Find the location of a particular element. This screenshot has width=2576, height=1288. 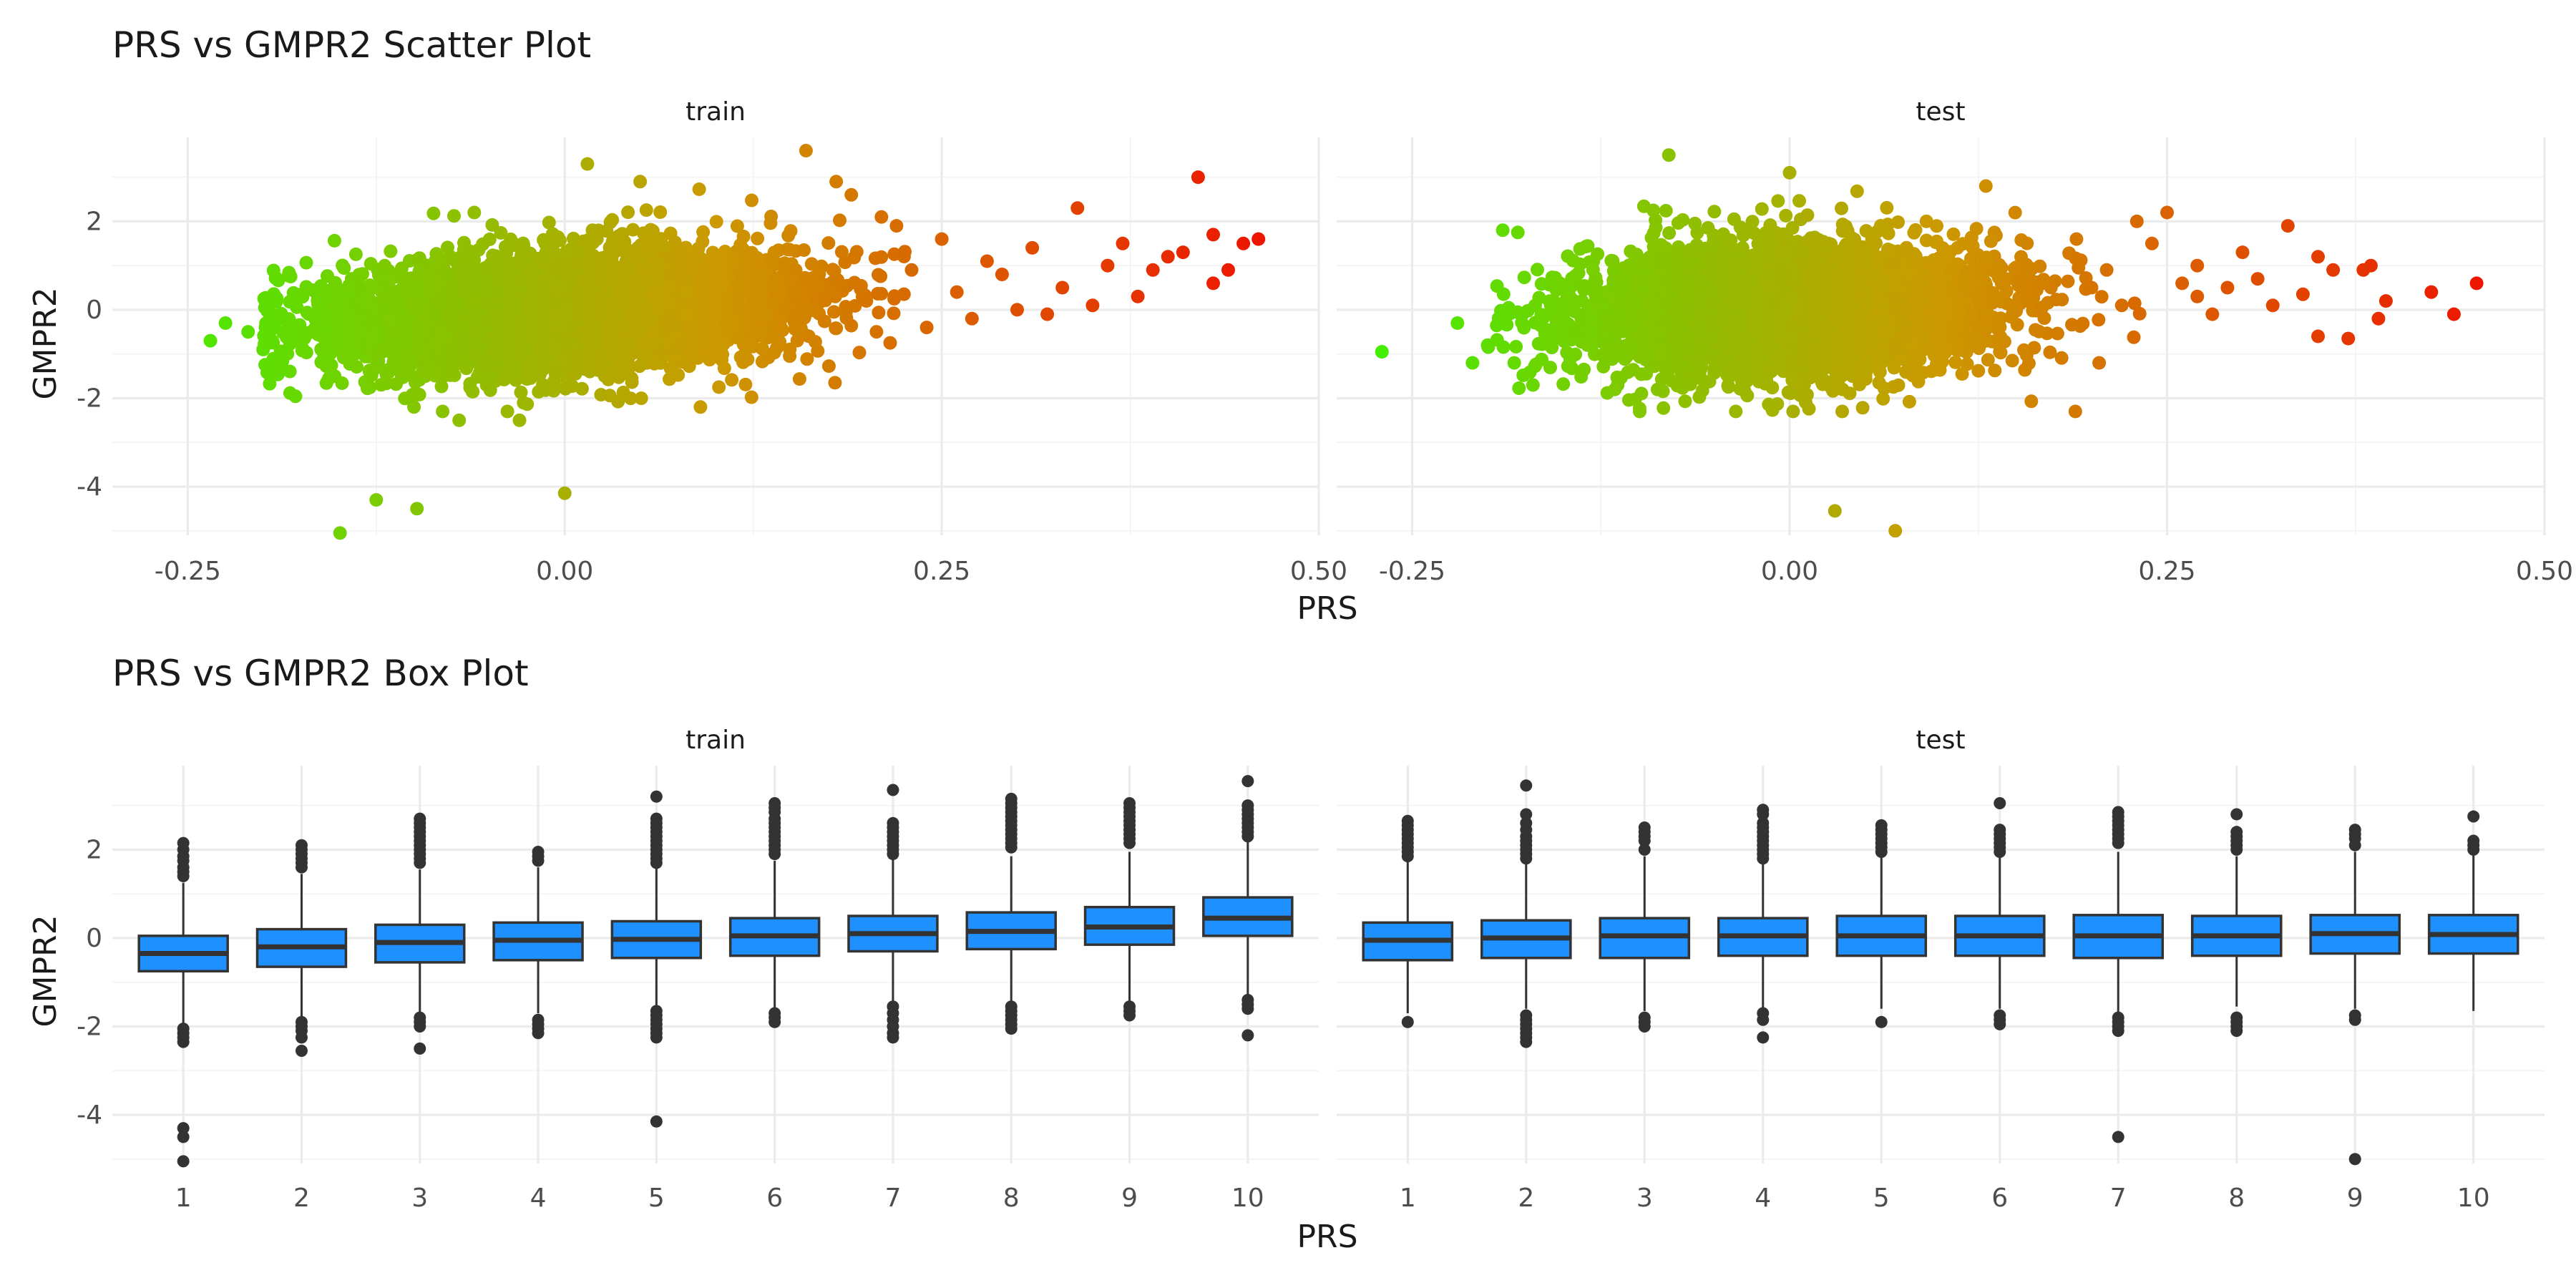

y-tick-label: -2 is located at coordinates (89, 398).